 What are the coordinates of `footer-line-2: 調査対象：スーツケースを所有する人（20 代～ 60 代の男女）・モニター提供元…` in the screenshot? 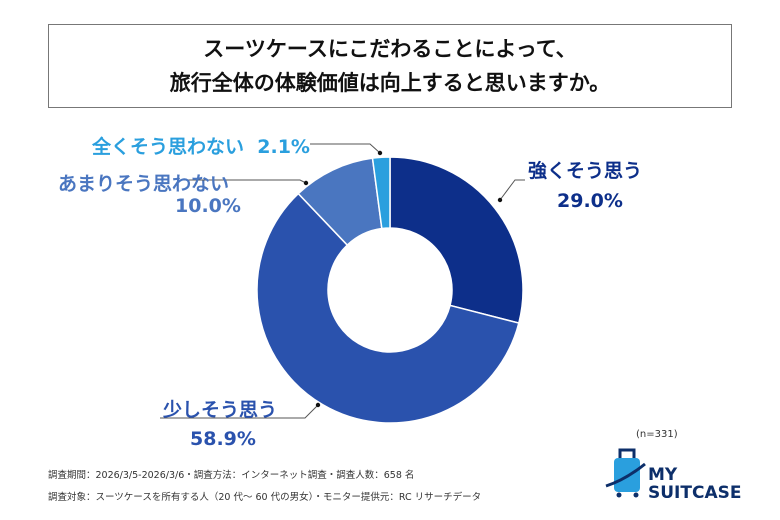 It's located at (265, 497).